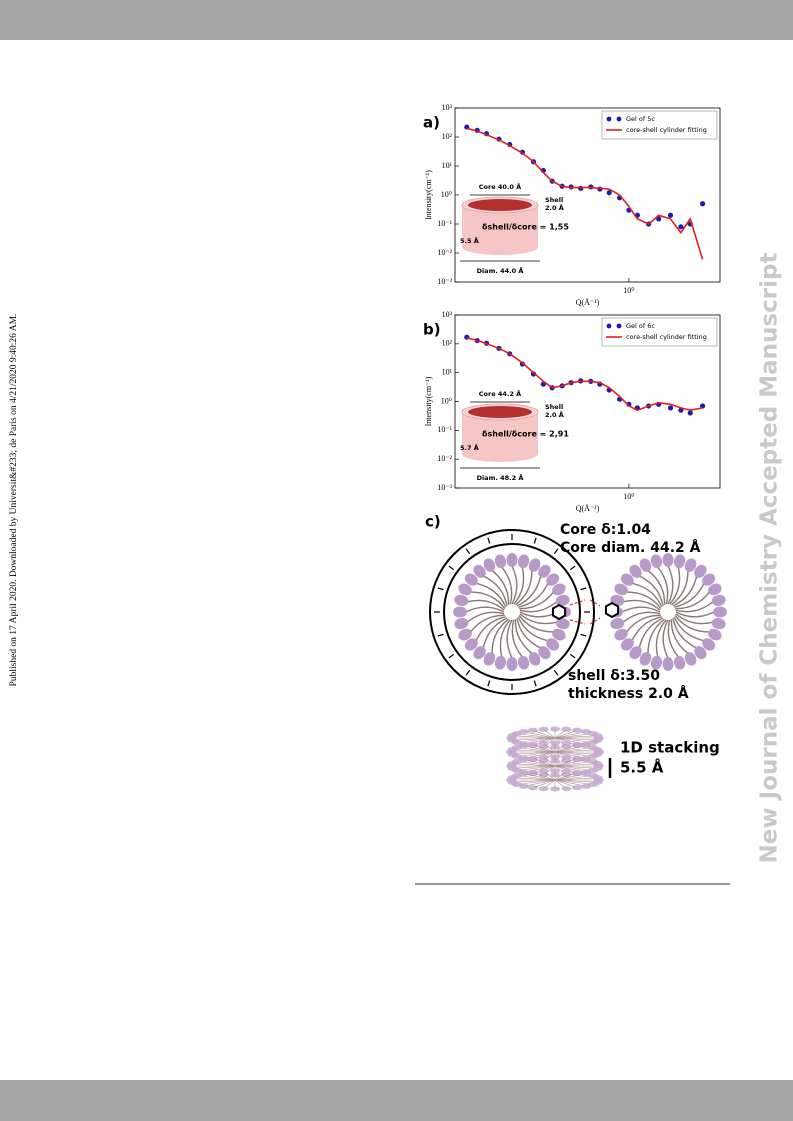 Image resolution: width=793 pixels, height=1121 pixels. What do you see at coordinates (469, 240) in the screenshot?
I see `inset-height: 5.5 Å` at bounding box center [469, 240].